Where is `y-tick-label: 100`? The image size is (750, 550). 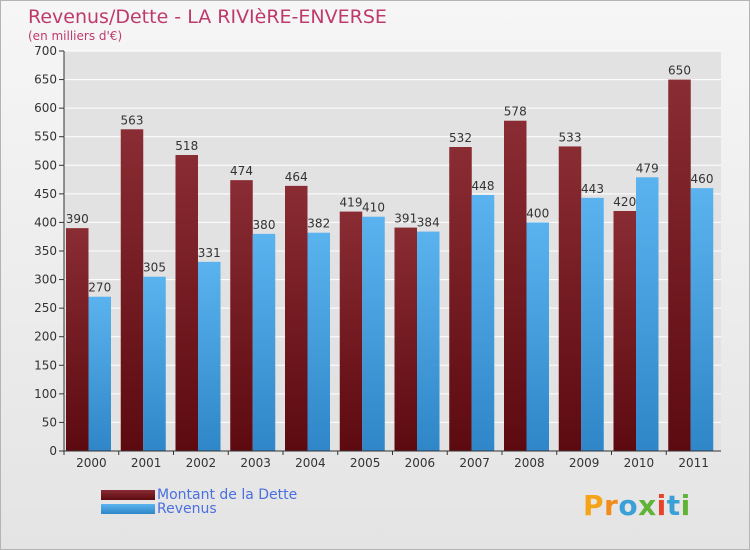 y-tick-label: 100 is located at coordinates (45, 394).